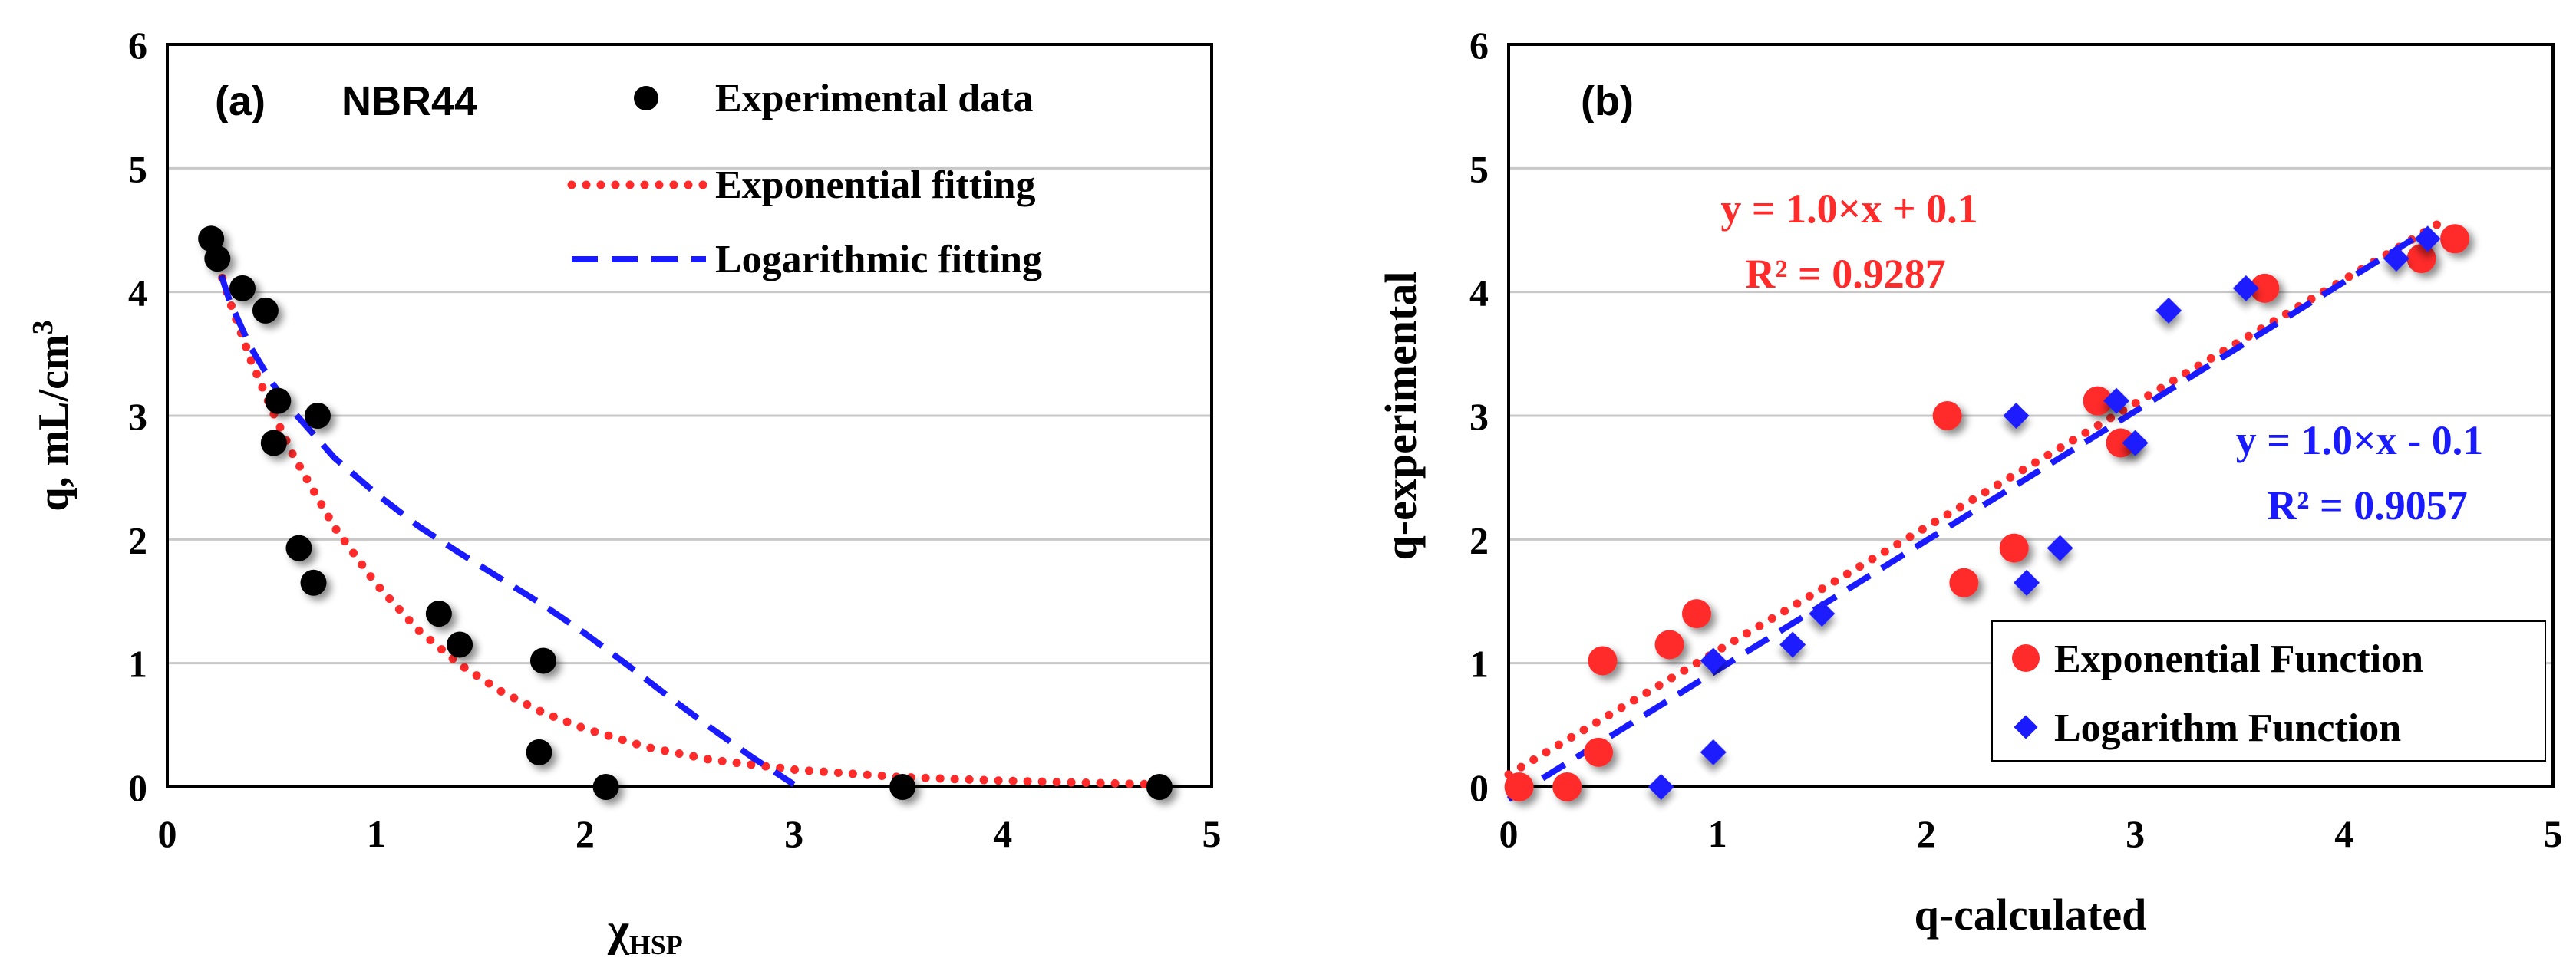  What do you see at coordinates (409, 101) in the screenshot?
I see `panel-a-material-label: NBR44` at bounding box center [409, 101].